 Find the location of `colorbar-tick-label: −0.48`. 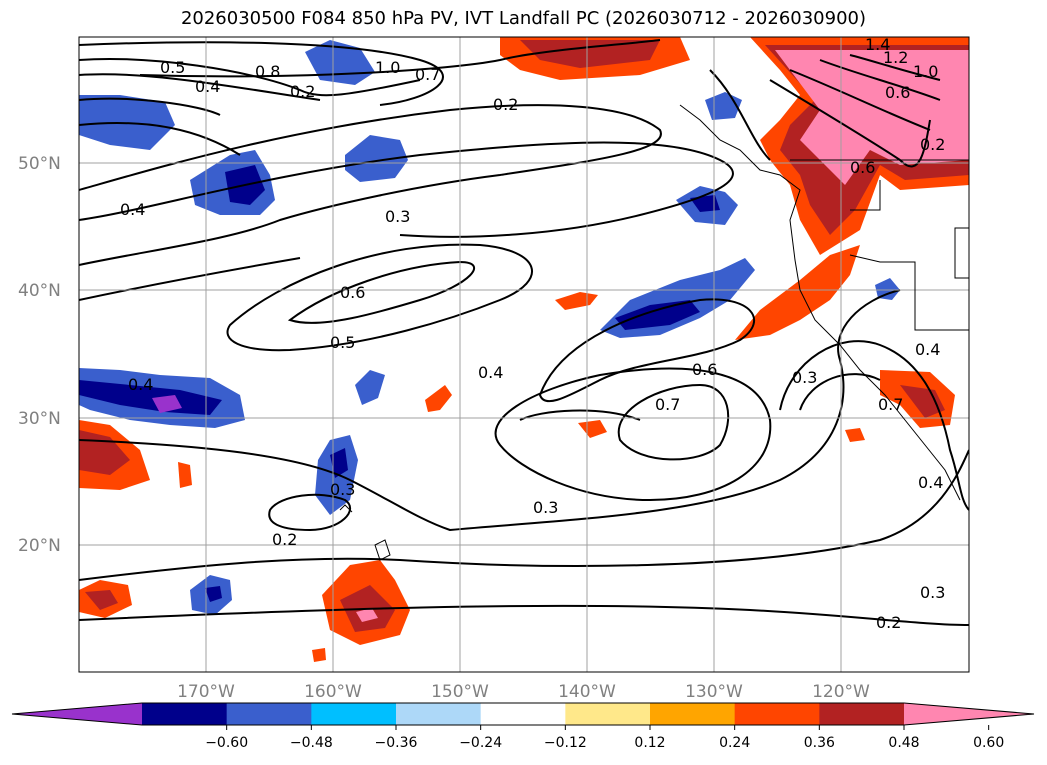

colorbar-tick-label: −0.48 is located at coordinates (311, 743).